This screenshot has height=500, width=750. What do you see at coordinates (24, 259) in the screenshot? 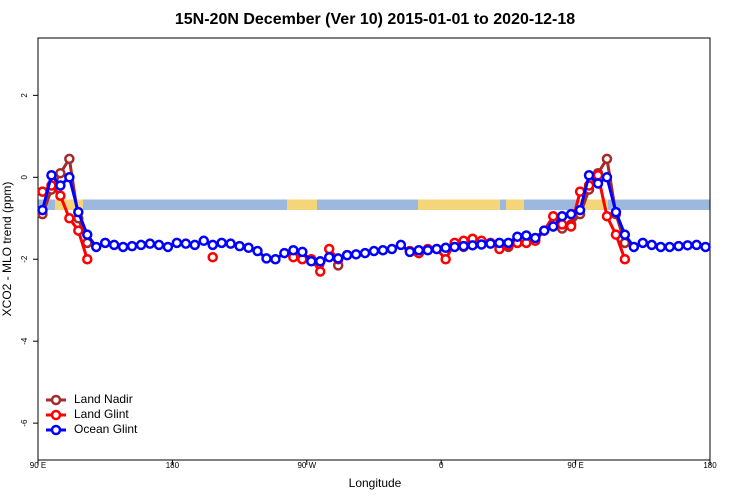
I see `y-tick-label: -2` at bounding box center [24, 259].